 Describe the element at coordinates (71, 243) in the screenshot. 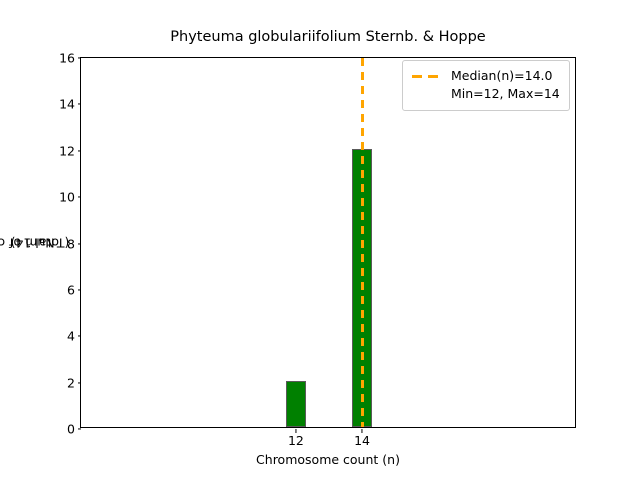

I see `y-tick-label-8: 8` at that location.